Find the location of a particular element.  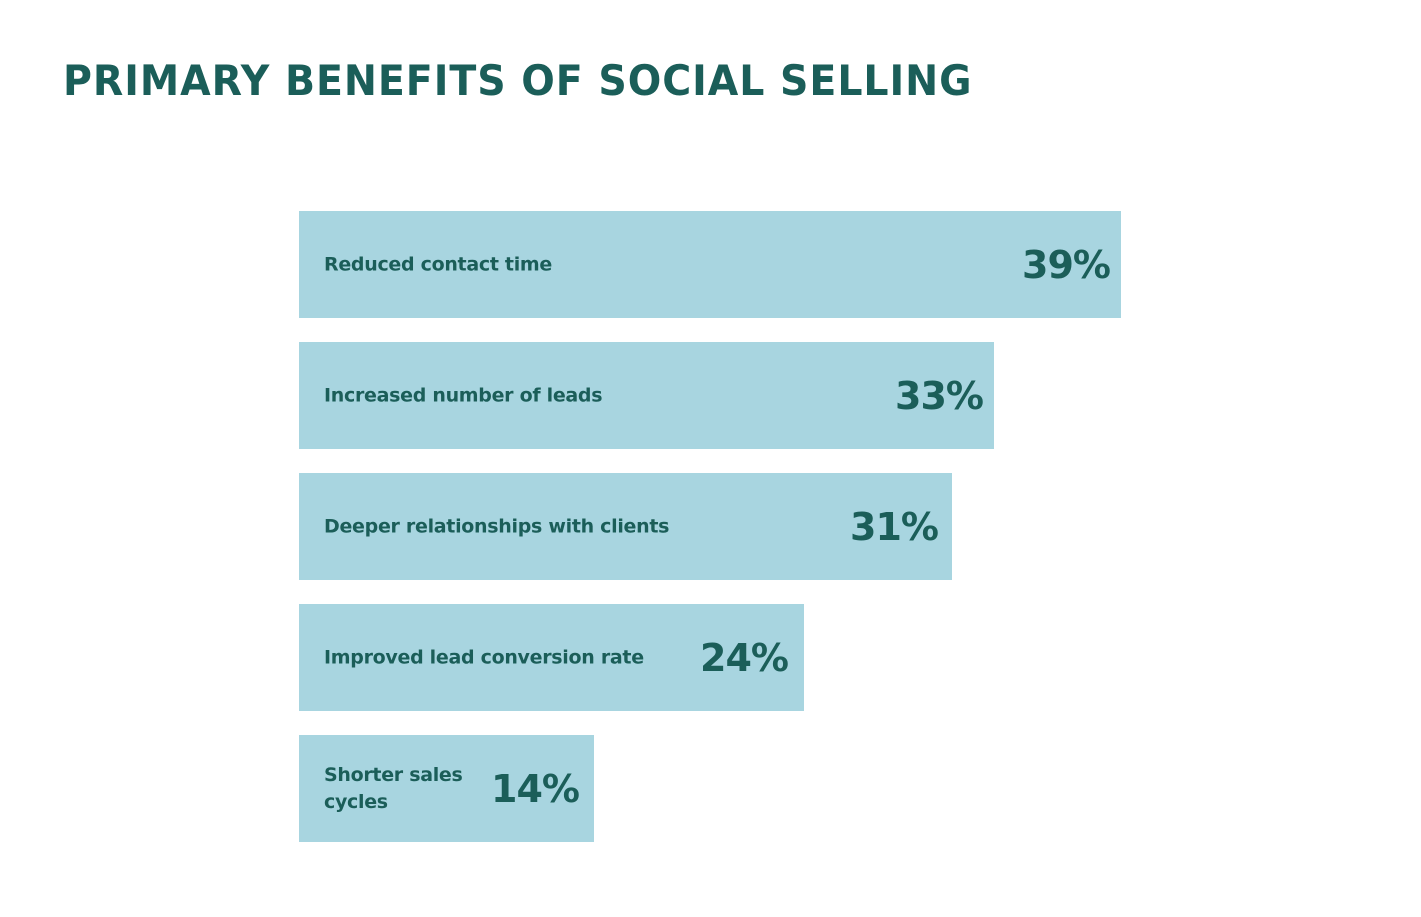

chart-title: PRIMARY BENEFITS OF SOCIAL SELLING is located at coordinates (518, 80).